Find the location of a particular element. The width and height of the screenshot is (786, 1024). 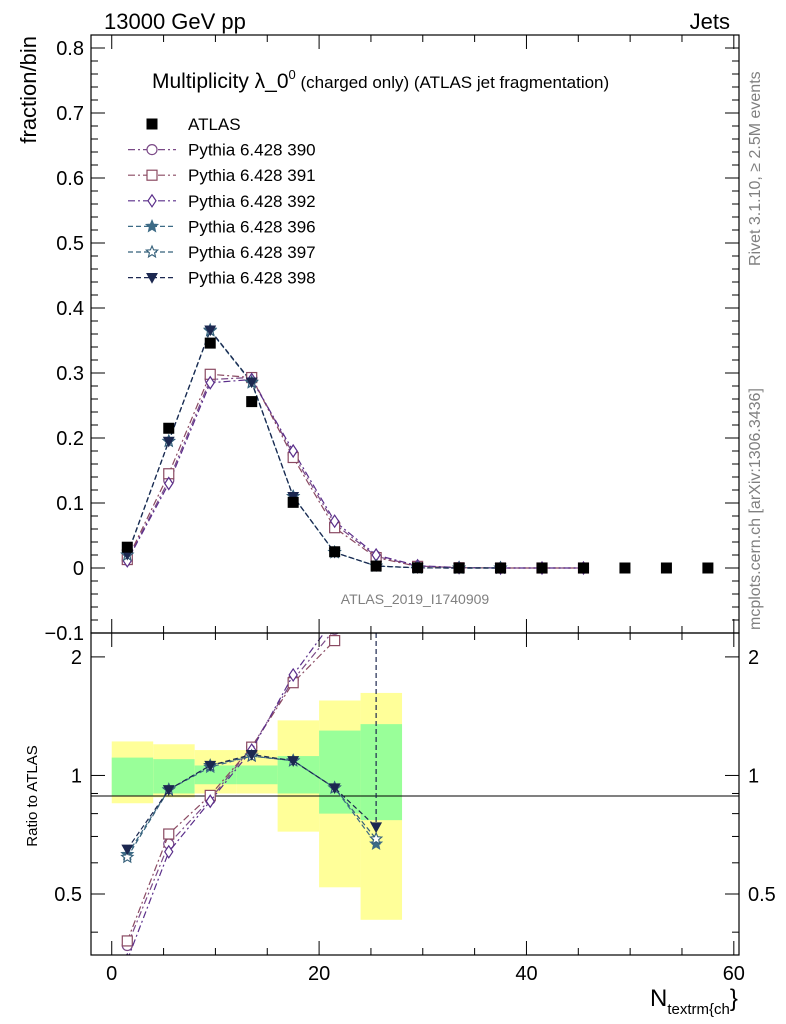

y-tick-label: 0.4 is located at coordinates (70, 309).